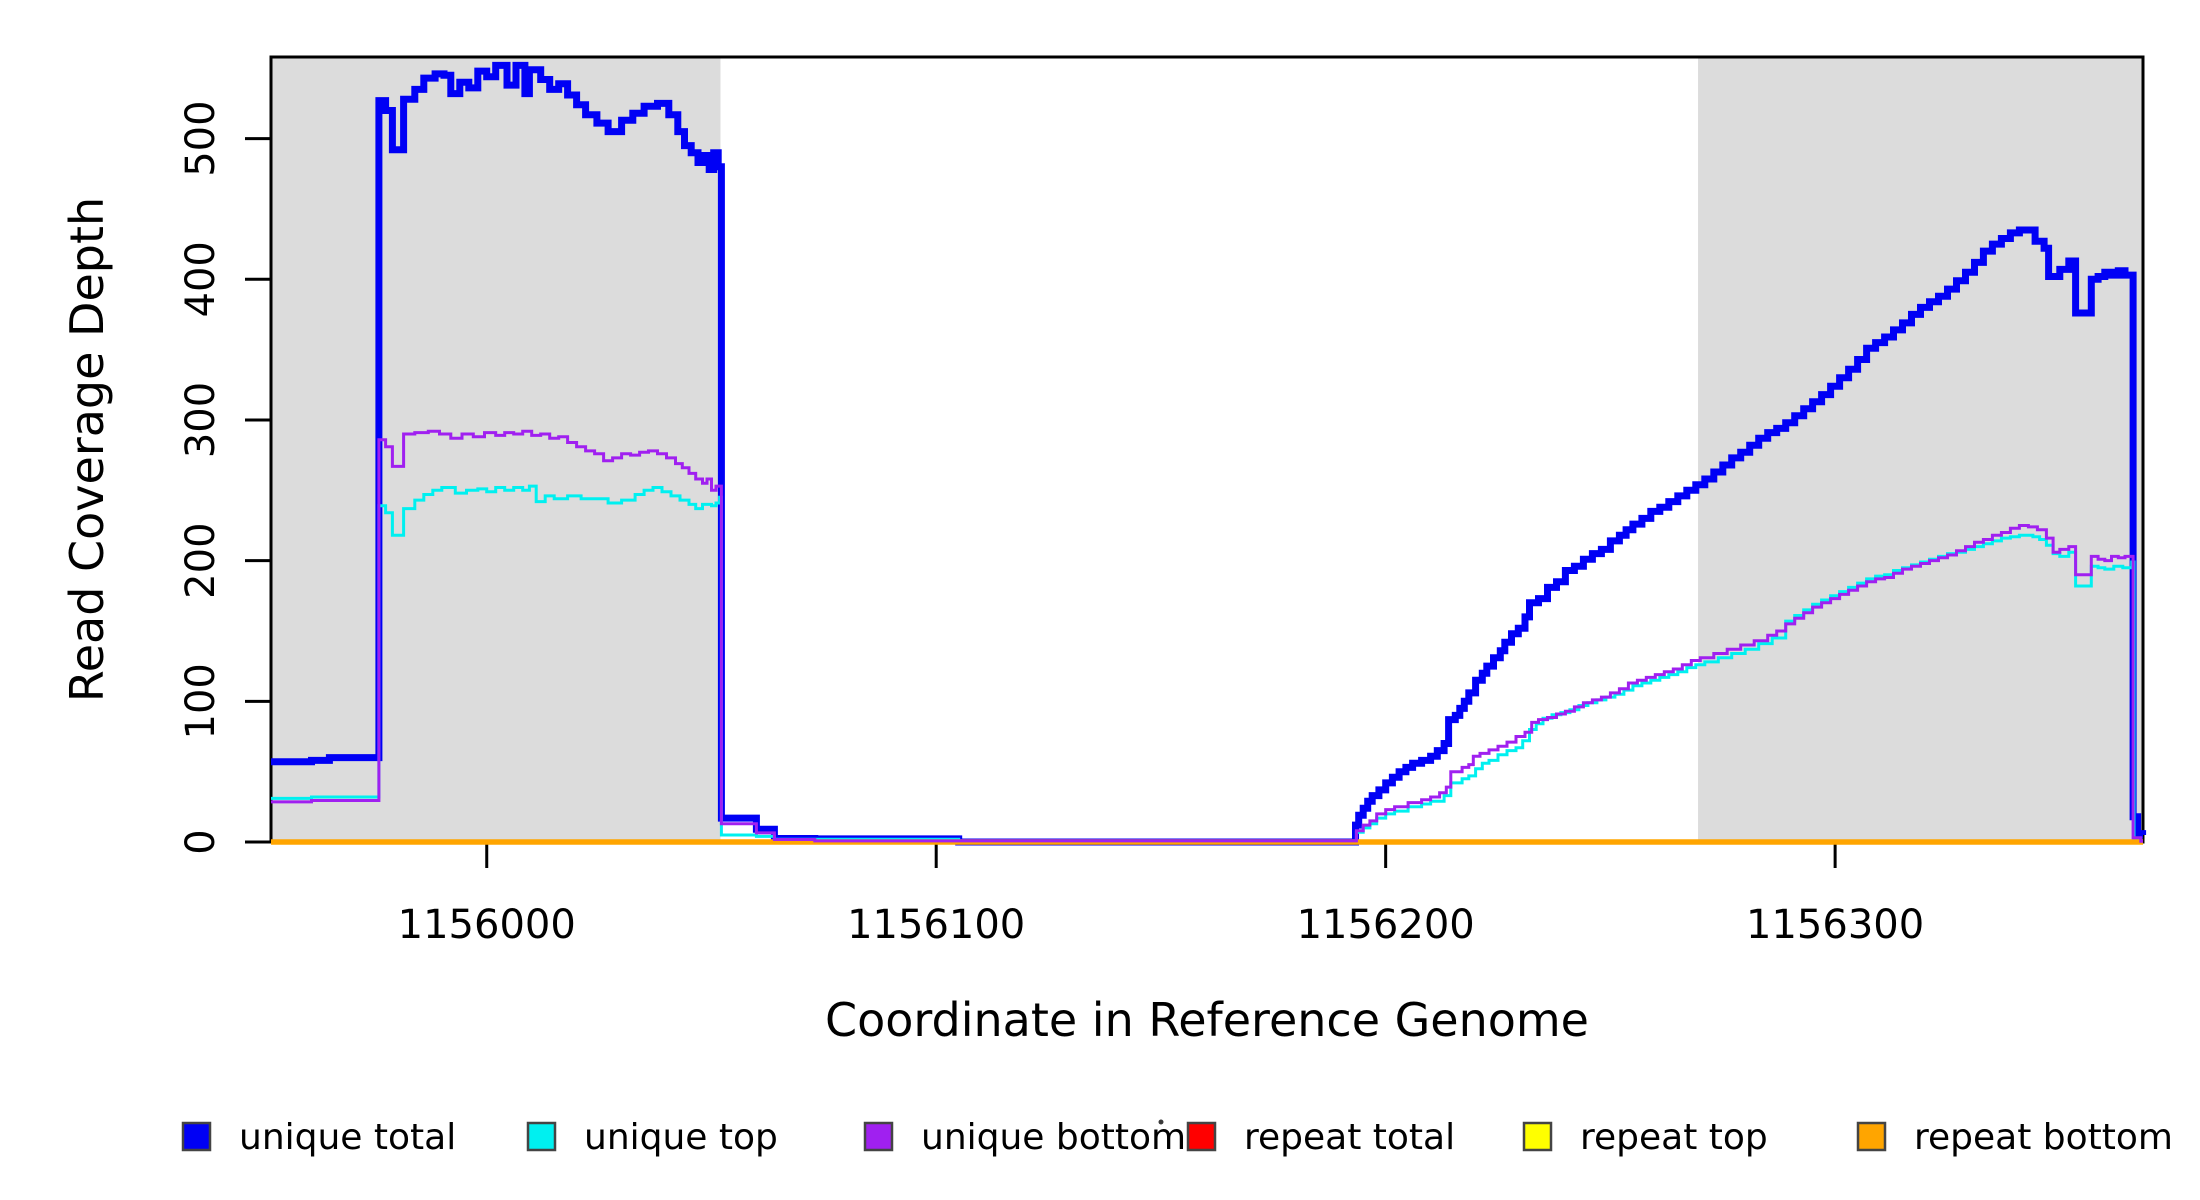 This screenshot has width=2200, height=1200. Describe the element at coordinates (201, 560) in the screenshot. I see `y-tick-label: 200` at that location.